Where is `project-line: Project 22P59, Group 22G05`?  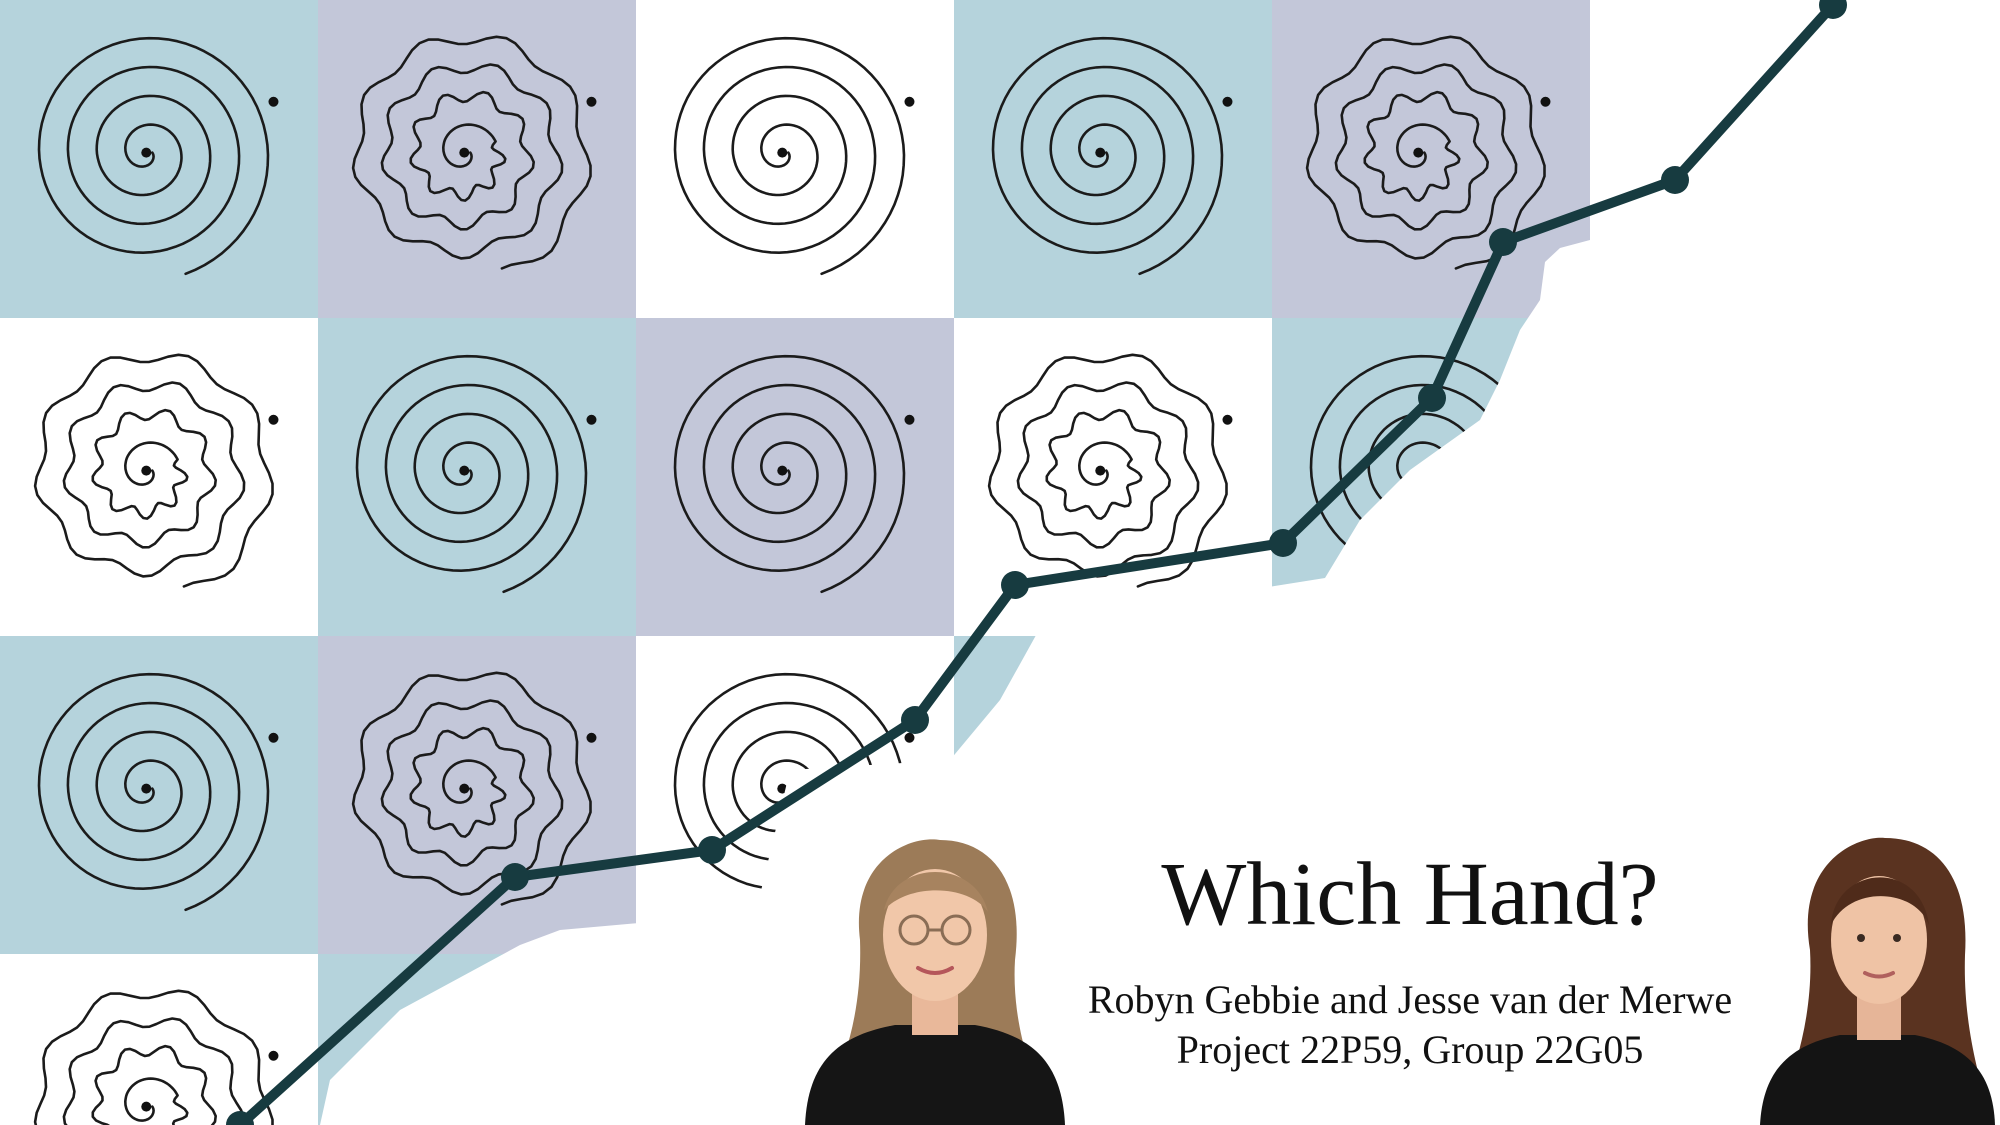 project-line: Project 22P59, Group 22G05 is located at coordinates (1410, 1050).